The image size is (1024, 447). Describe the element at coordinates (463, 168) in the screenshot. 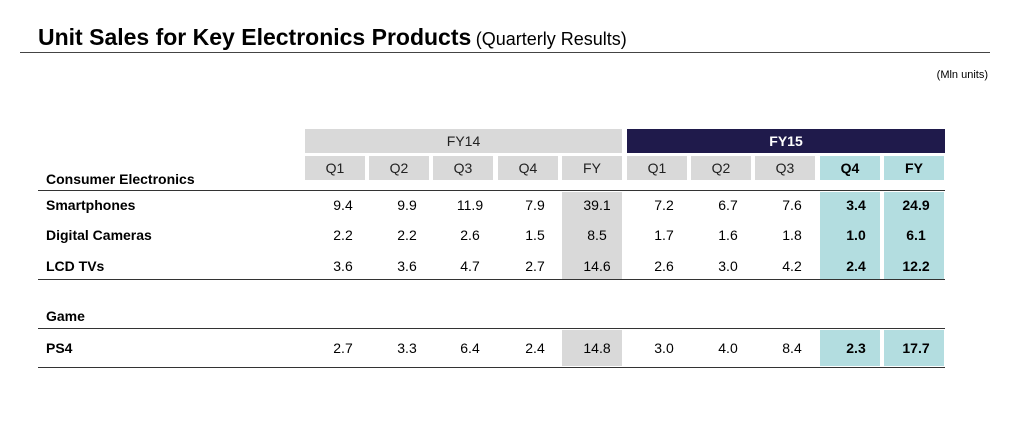

I see `col-header-fy14-q3: Q3` at that location.